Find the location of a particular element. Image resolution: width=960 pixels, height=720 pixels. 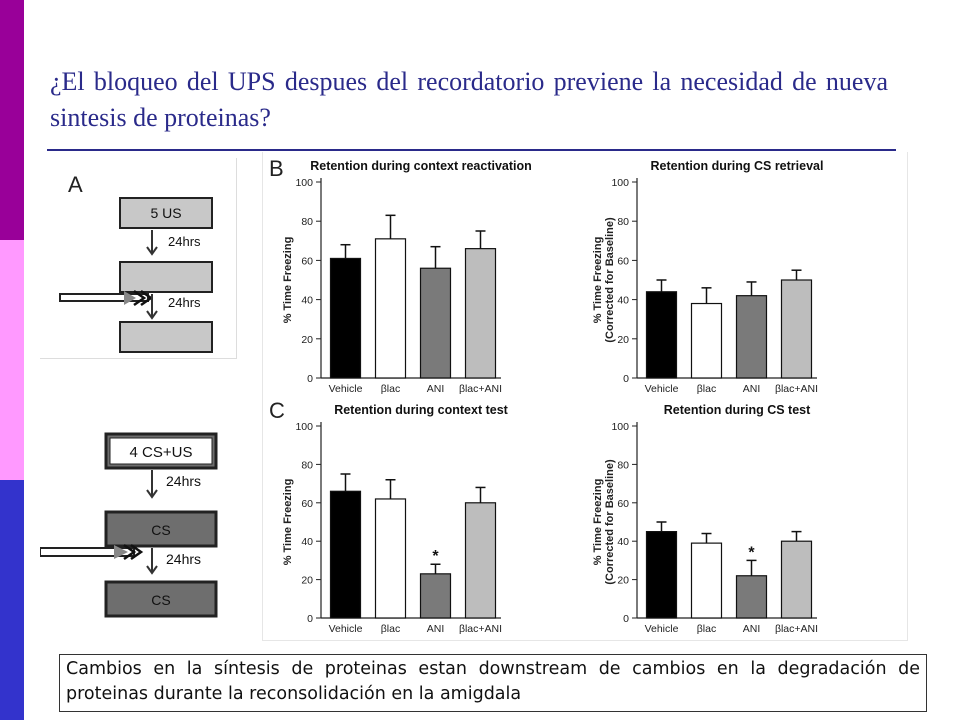

panel-a-bottom-protocol: 4 CS+US 24hrs CS 24hrs CS is located at coordinates (137, 525).